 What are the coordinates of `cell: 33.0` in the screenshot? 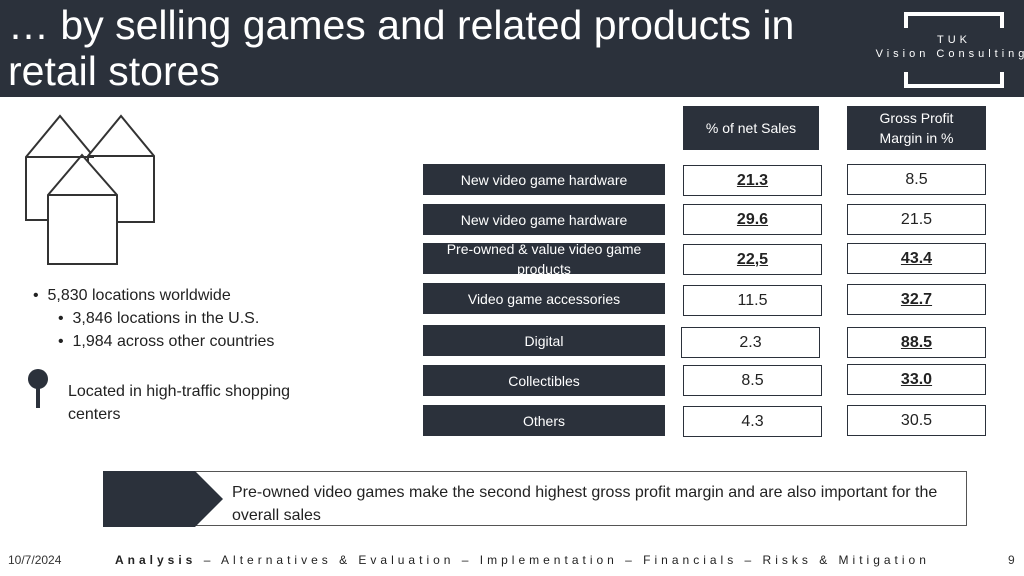 It's located at (916, 379).